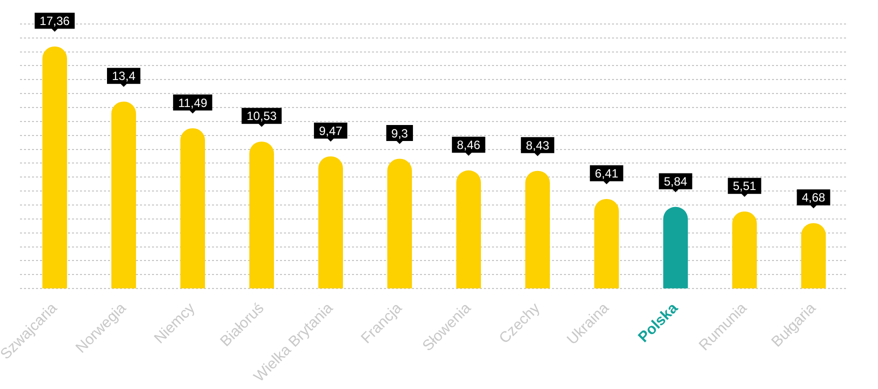 This screenshot has width=878, height=389. I want to click on data-label: 5,84, so click(676, 181).